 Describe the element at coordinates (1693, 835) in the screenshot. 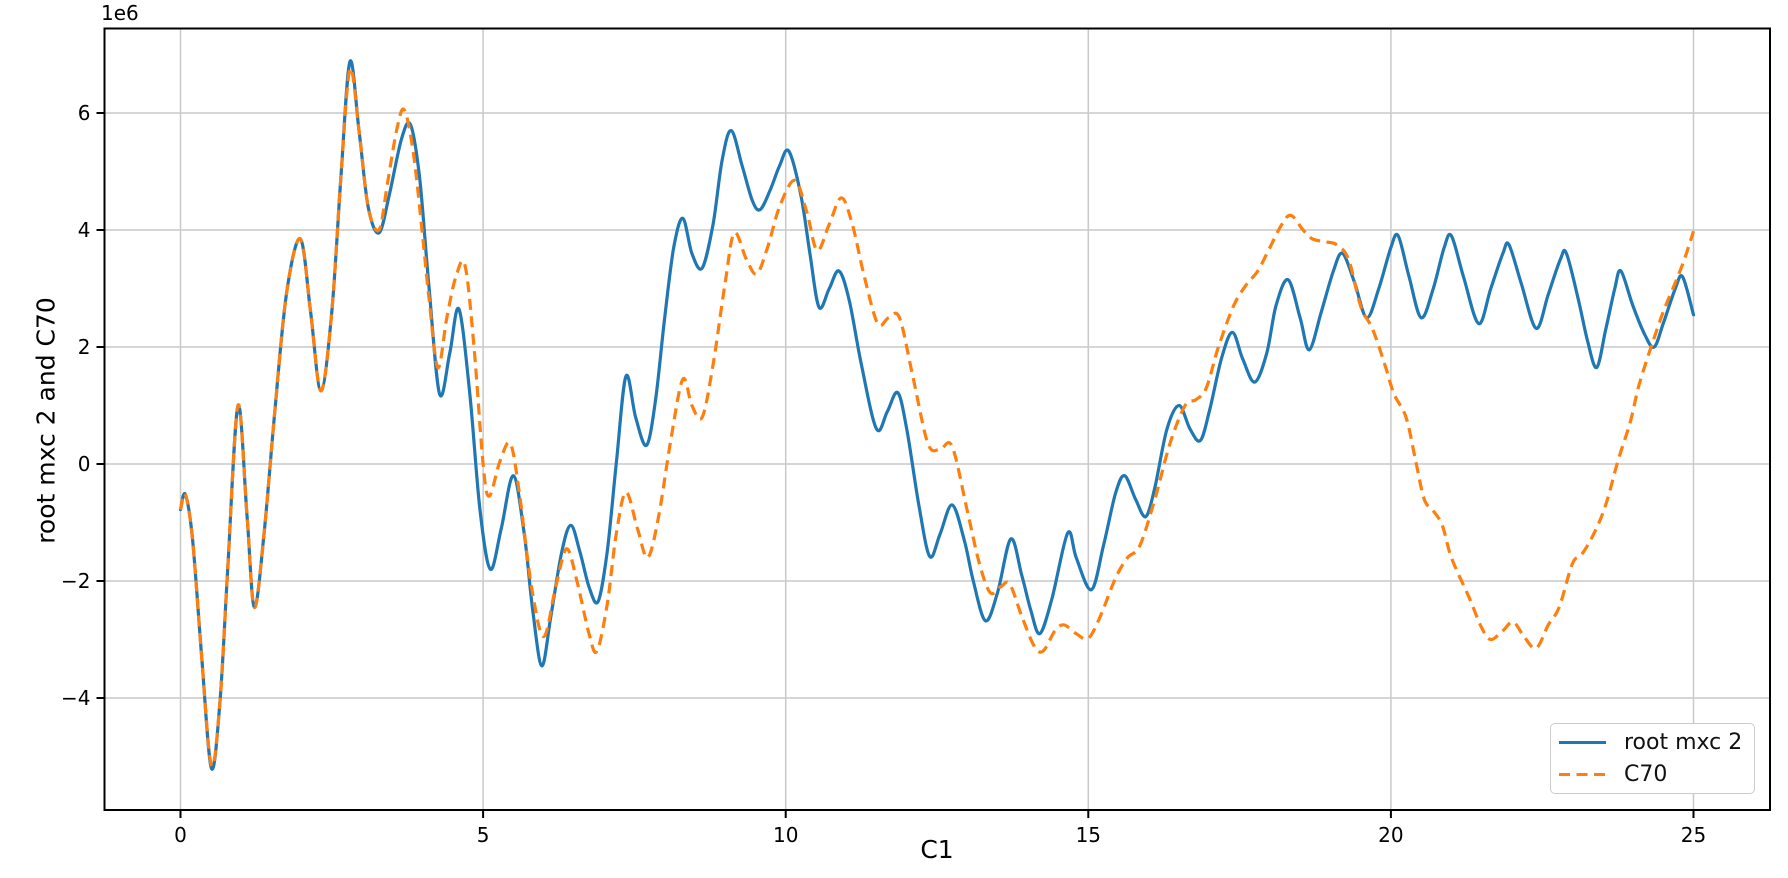

I see `x-tick-label: 25` at that location.